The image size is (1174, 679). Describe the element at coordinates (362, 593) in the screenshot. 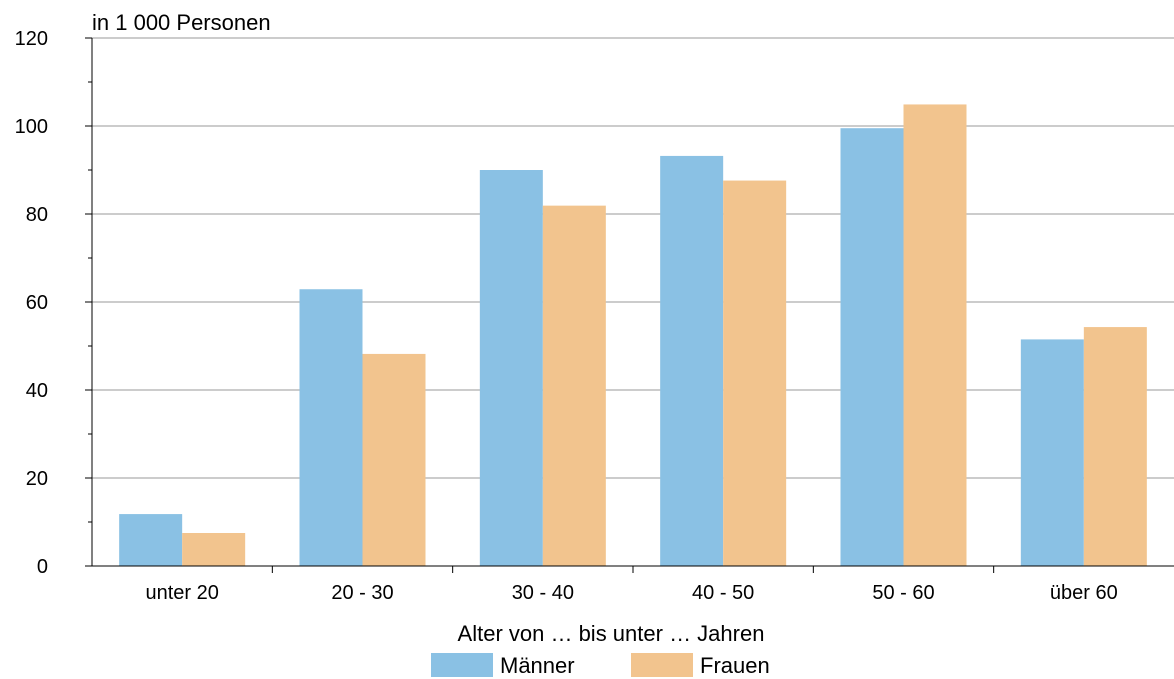

I see `x-tick-label: 20 - 30` at that location.